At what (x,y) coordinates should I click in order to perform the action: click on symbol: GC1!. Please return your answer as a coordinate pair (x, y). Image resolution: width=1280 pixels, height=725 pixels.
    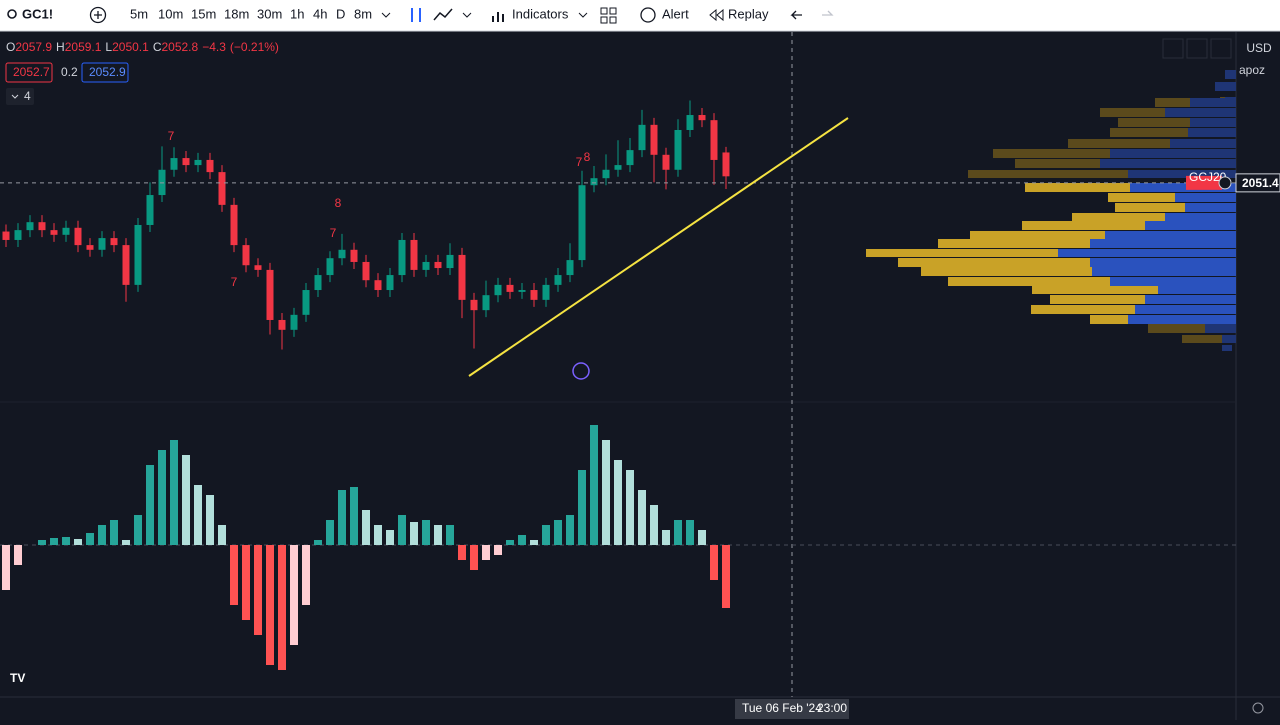
    Looking at the image, I should click on (37, 13).